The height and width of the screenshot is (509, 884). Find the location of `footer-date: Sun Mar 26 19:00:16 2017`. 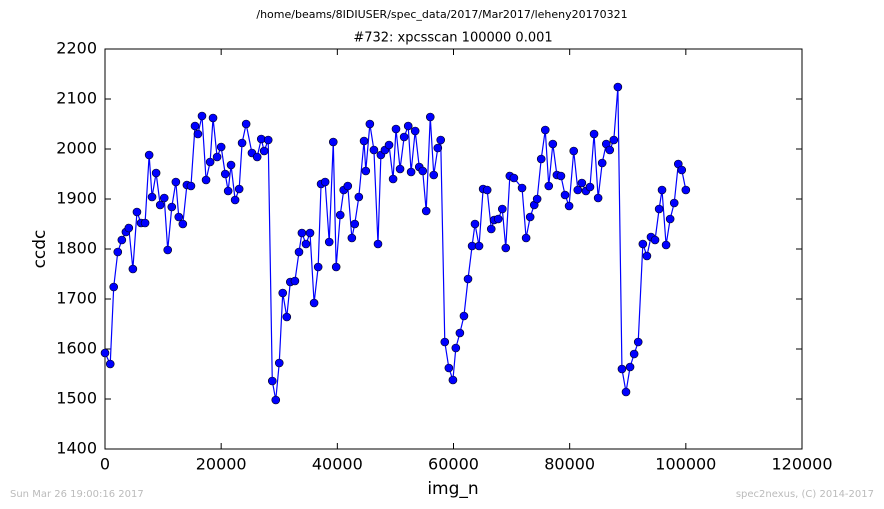

footer-date: Sun Mar 26 19:00:16 2017 is located at coordinates (77, 494).